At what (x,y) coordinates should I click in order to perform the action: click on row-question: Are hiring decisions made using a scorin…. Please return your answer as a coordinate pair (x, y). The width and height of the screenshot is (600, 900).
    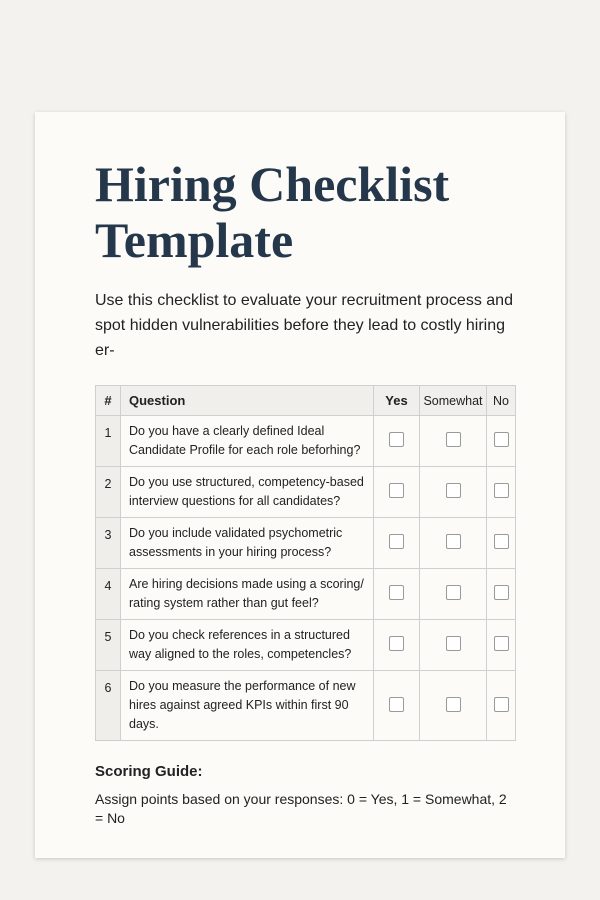
    Looking at the image, I should click on (247, 594).